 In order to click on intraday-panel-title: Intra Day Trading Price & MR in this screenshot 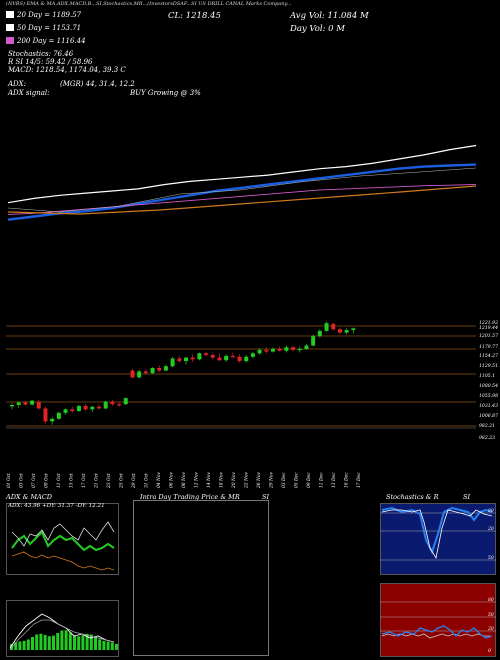, I will do `click(190, 497)`.